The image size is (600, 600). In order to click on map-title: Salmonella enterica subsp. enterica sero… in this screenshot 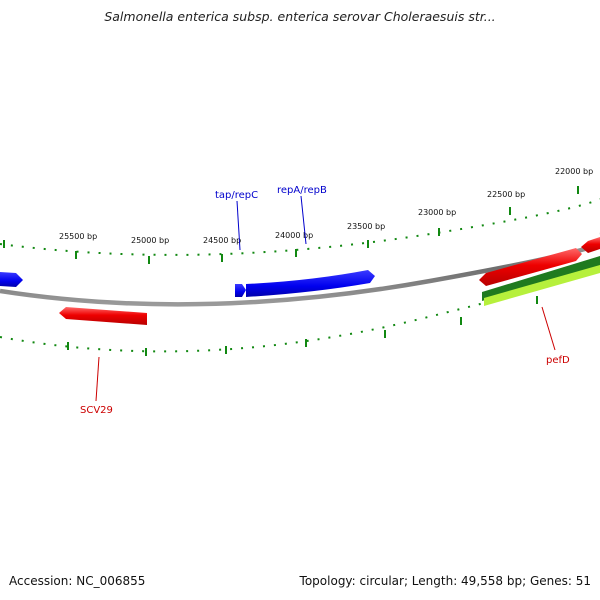, I will do `click(300, 16)`.